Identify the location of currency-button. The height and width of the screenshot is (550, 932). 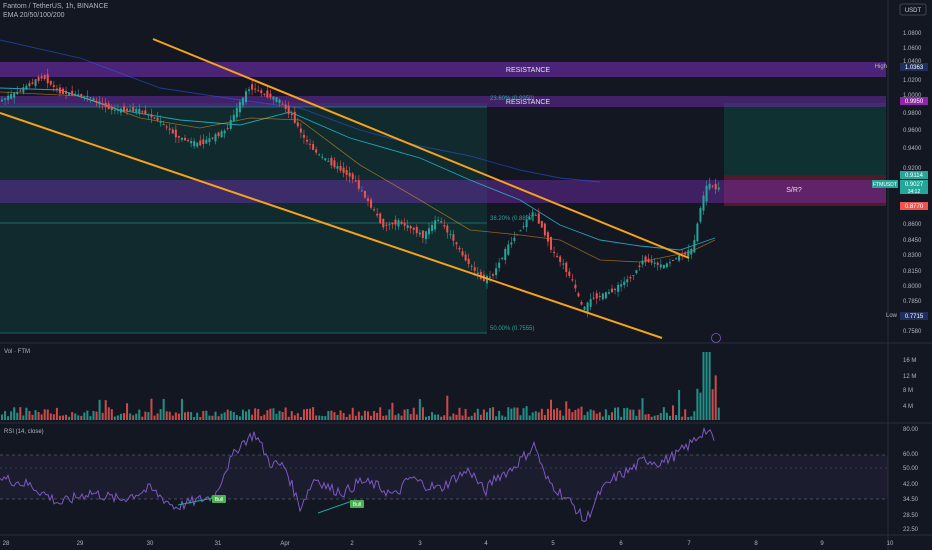
(913, 9).